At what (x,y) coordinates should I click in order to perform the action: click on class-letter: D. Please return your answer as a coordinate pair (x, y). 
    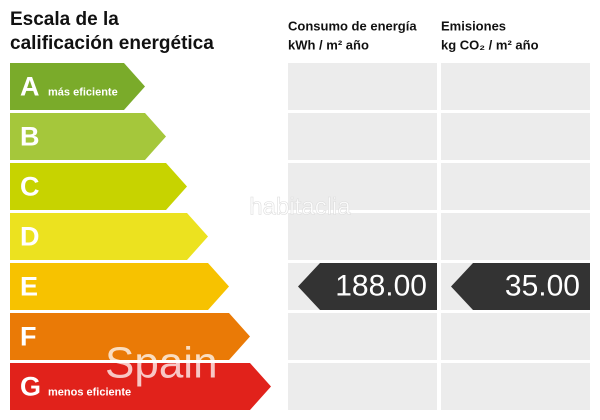
    Looking at the image, I should click on (30, 237).